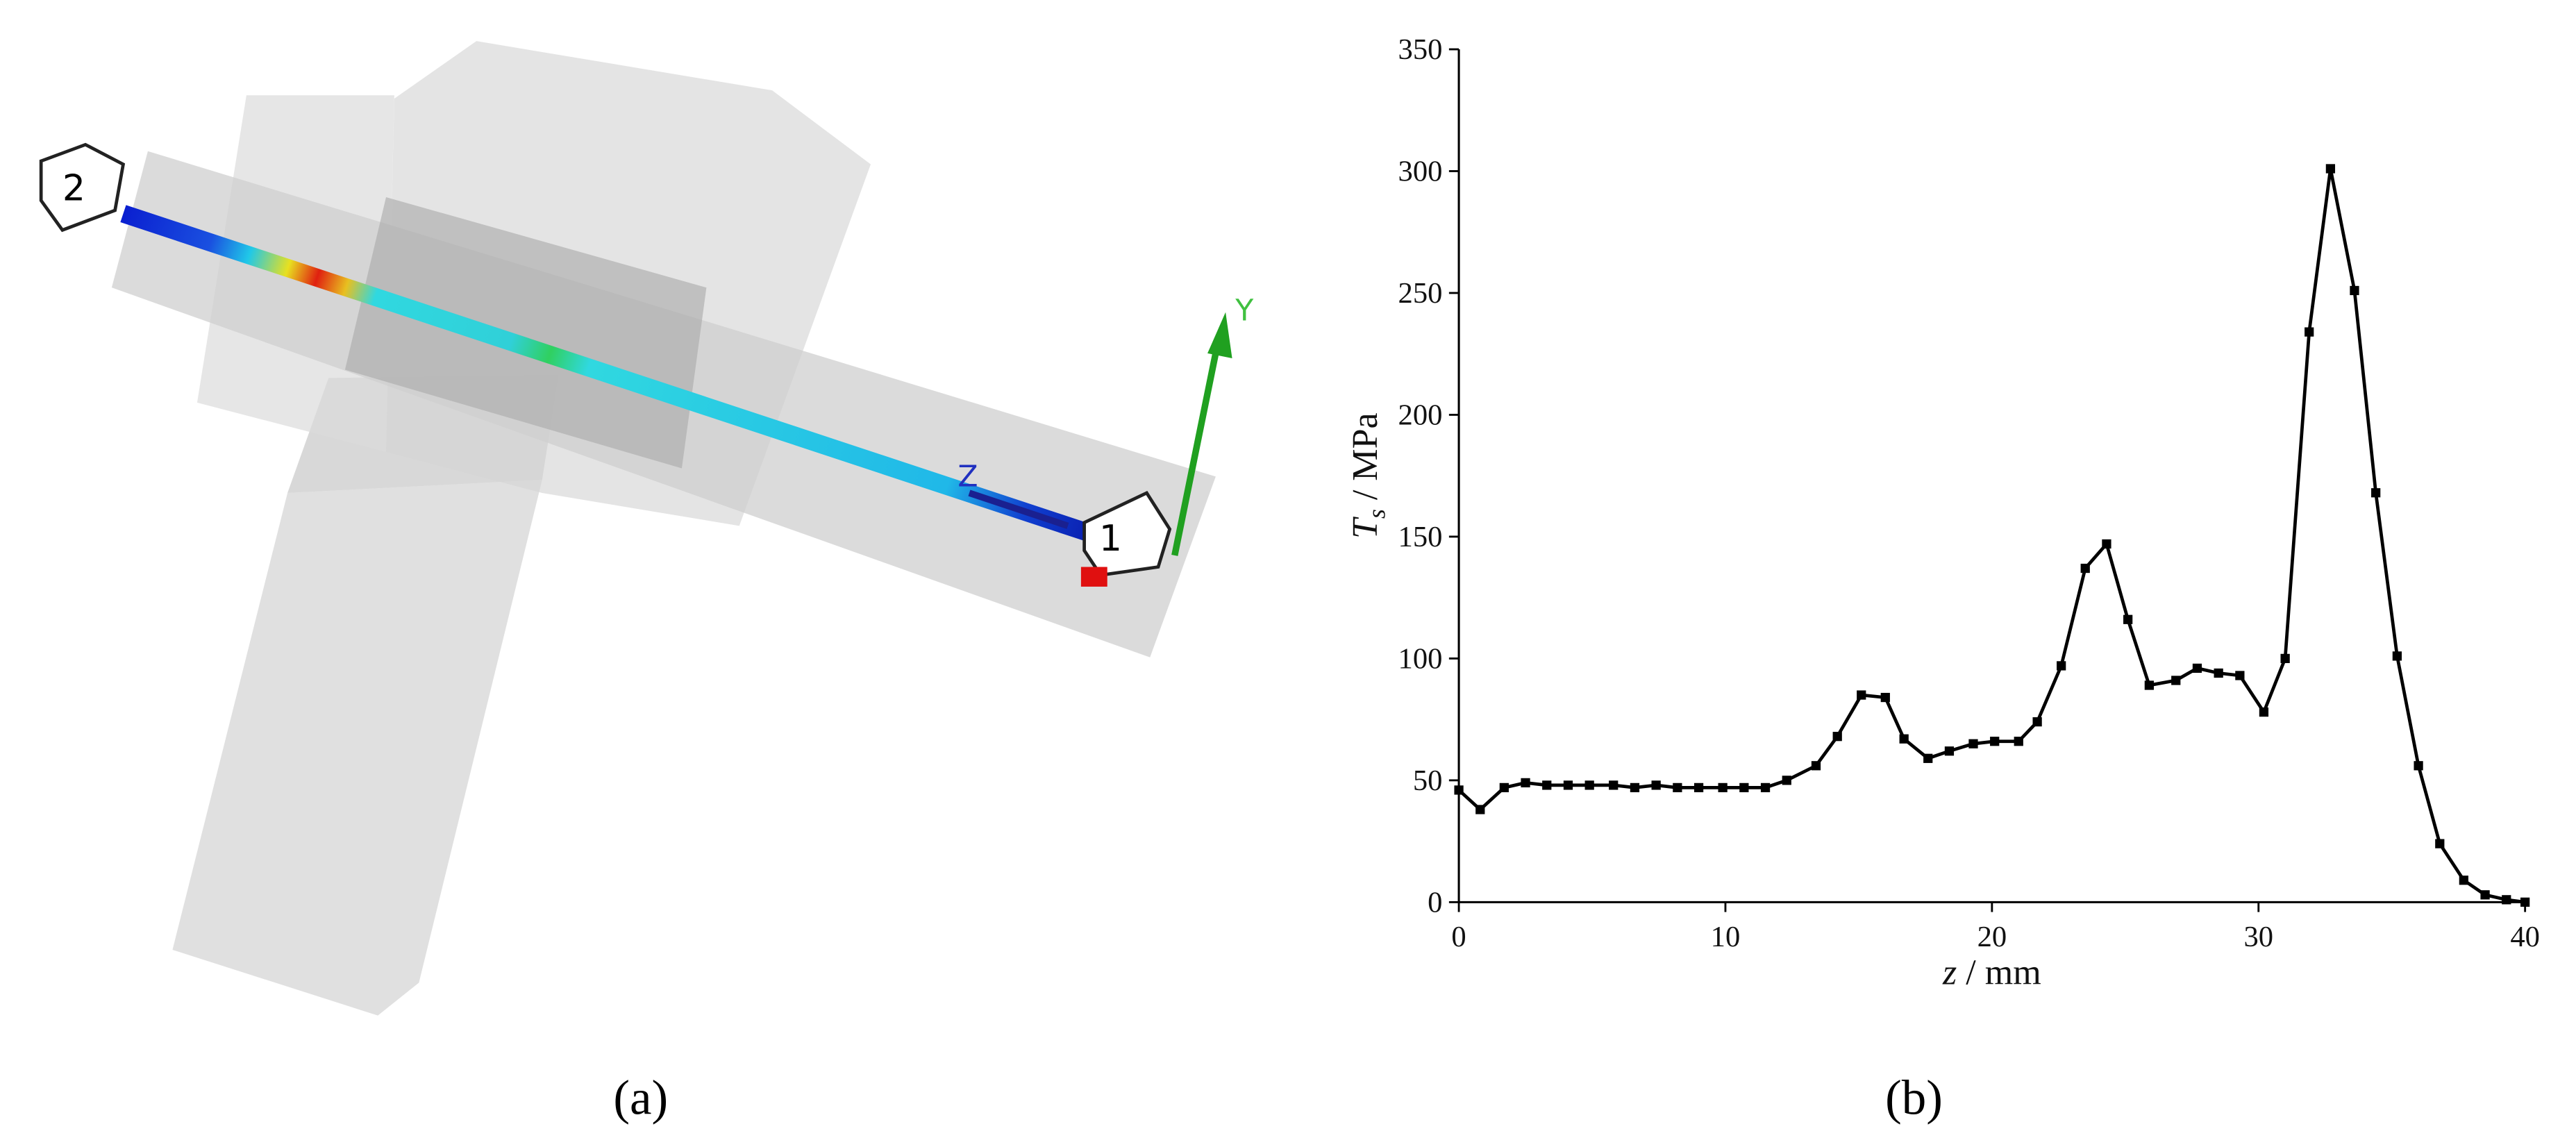 Image resolution: width=2576 pixels, height=1147 pixels. I want to click on vertical-block, so click(357, 748).